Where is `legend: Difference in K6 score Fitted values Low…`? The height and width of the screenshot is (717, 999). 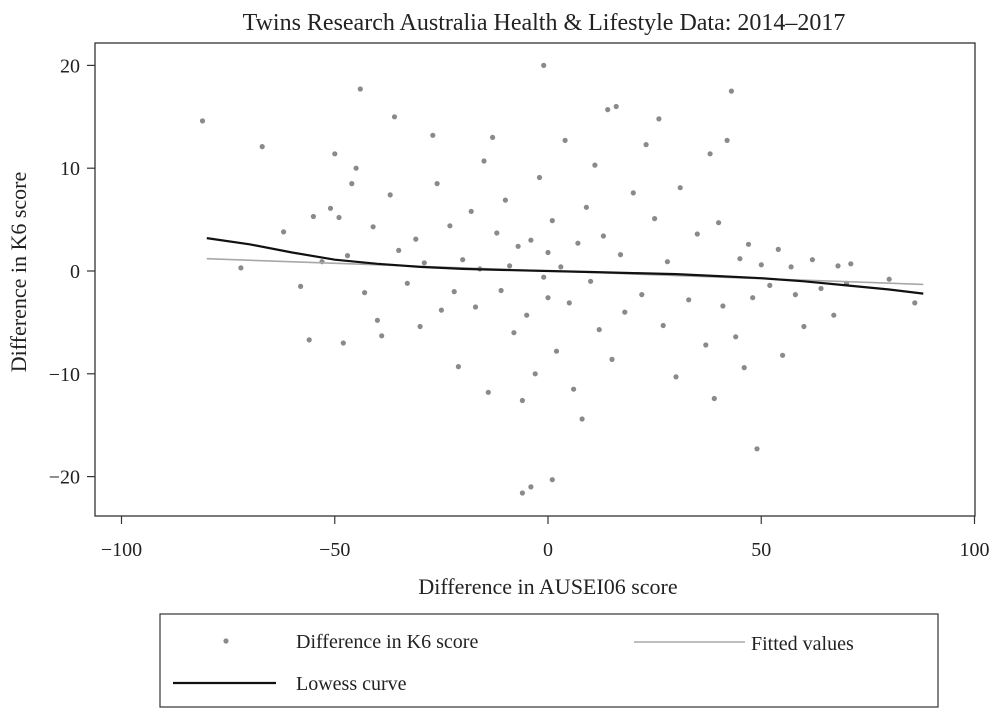
legend: Difference in K6 score Fitted values Low… is located at coordinates (549, 660).